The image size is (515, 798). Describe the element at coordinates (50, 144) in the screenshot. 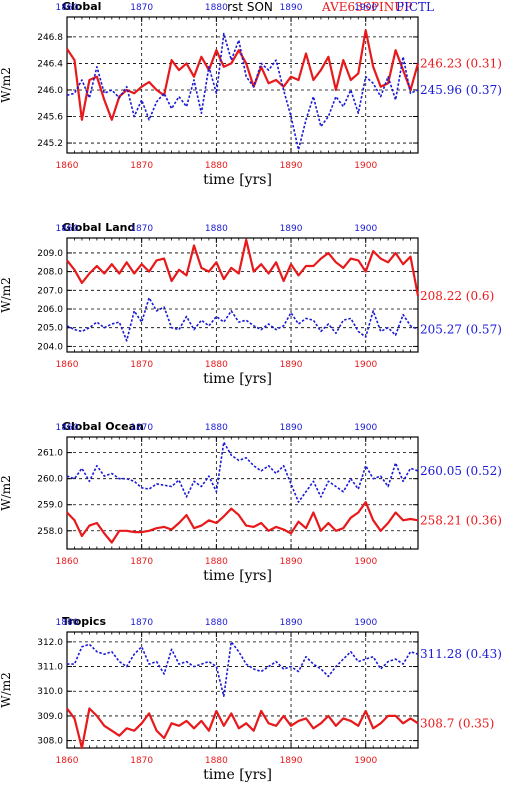

I see `y-tick-label: 245.2` at that location.